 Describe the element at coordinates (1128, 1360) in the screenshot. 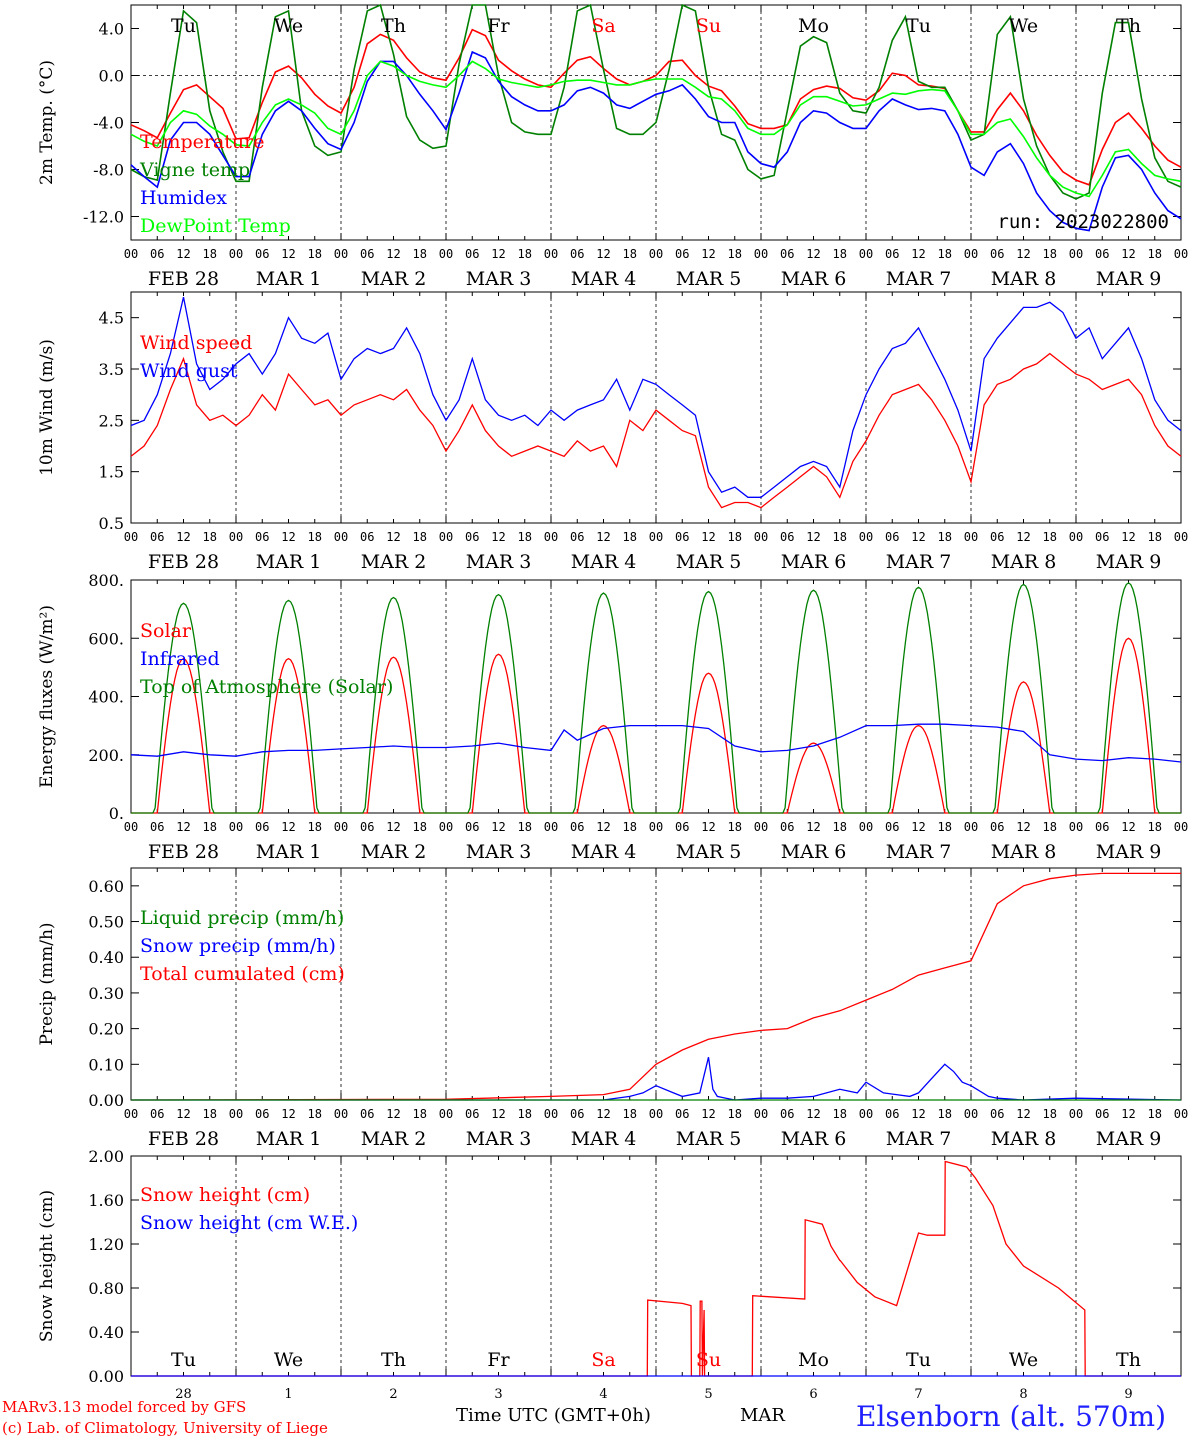

I see `weekday-label: Th` at that location.